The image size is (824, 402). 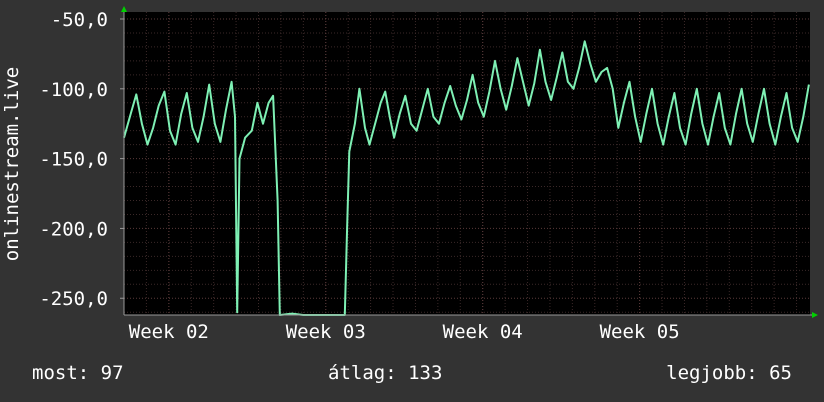 What do you see at coordinates (385, 373) in the screenshot?
I see `stat-average: átlag: 133` at bounding box center [385, 373].